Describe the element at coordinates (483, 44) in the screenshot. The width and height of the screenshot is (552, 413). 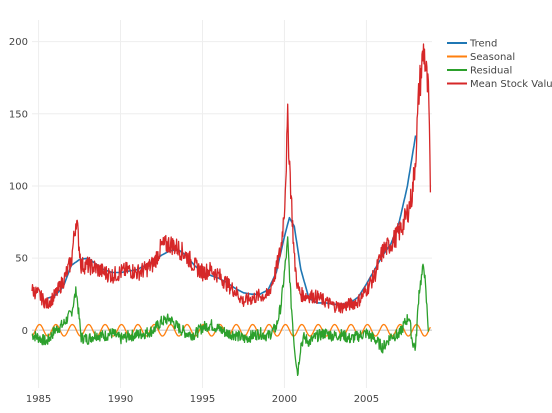
I see `legend-label-trend: Trend` at that location.